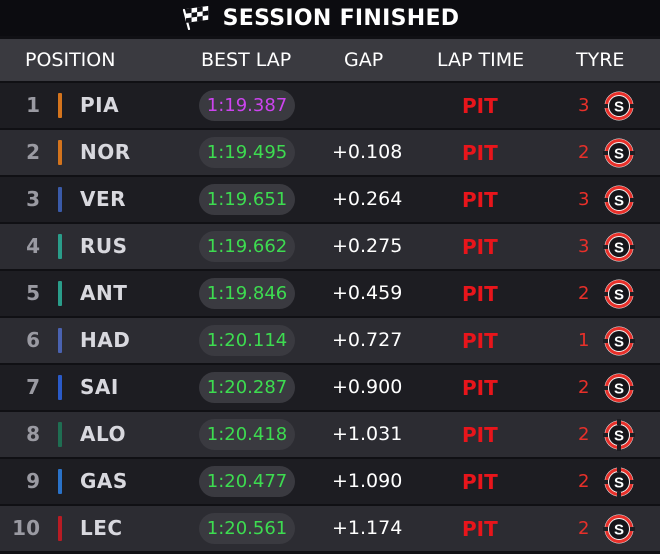 The image size is (660, 554). Describe the element at coordinates (367, 340) in the screenshot. I see `gap-value: +0.727` at that location.